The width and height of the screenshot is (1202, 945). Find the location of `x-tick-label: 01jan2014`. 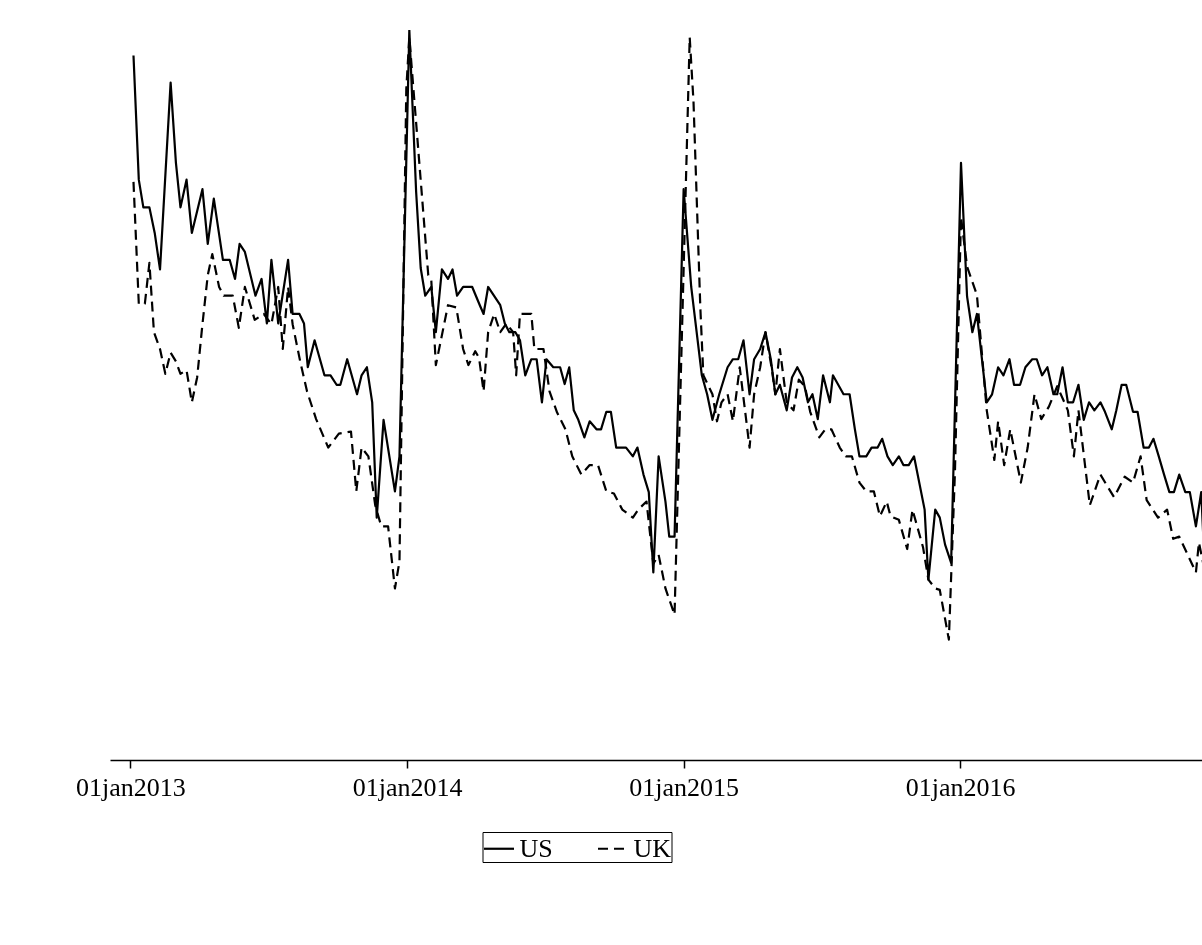

x-tick-label: 01jan2014 is located at coordinates (407, 787).